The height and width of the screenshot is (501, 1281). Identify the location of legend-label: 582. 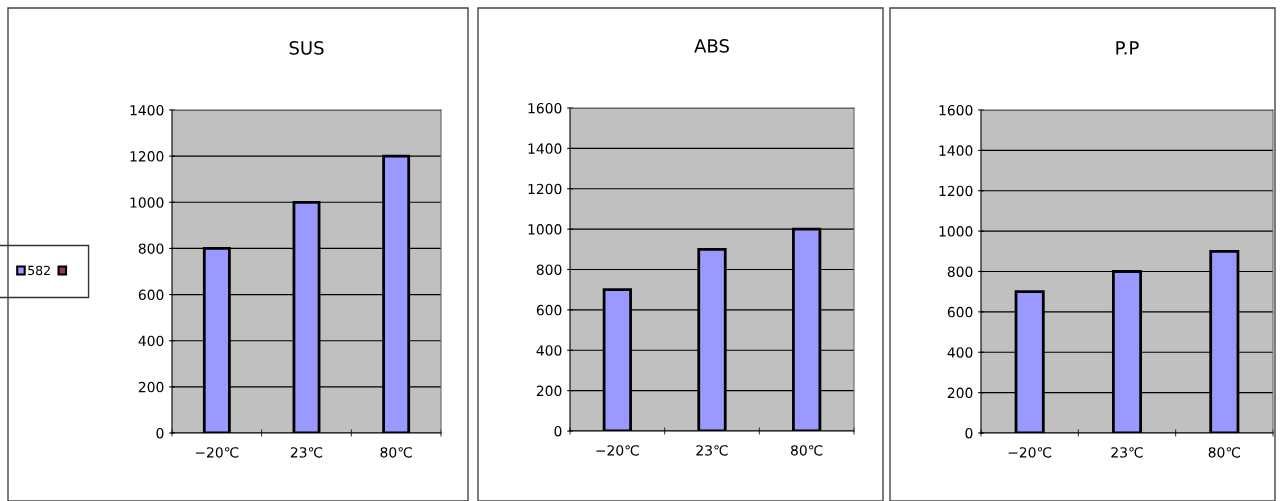
(39, 270).